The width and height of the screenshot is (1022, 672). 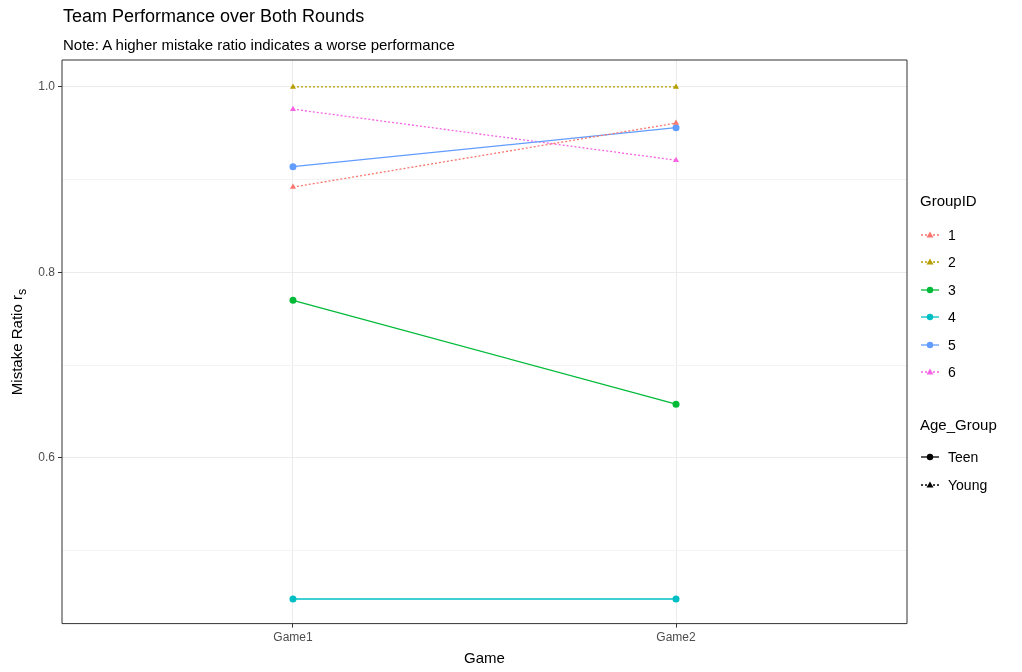 I want to click on x-tick-label: Game1, so click(x=293, y=637).